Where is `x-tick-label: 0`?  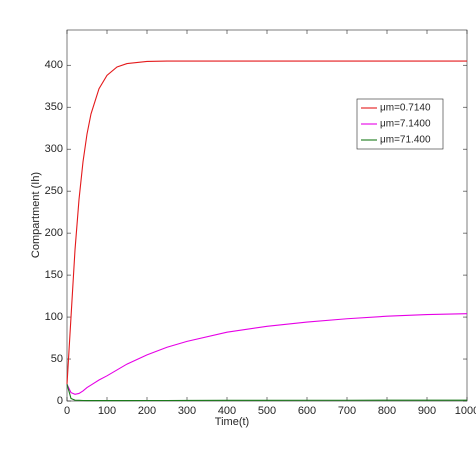
x-tick-label: 0 is located at coordinates (67, 411).